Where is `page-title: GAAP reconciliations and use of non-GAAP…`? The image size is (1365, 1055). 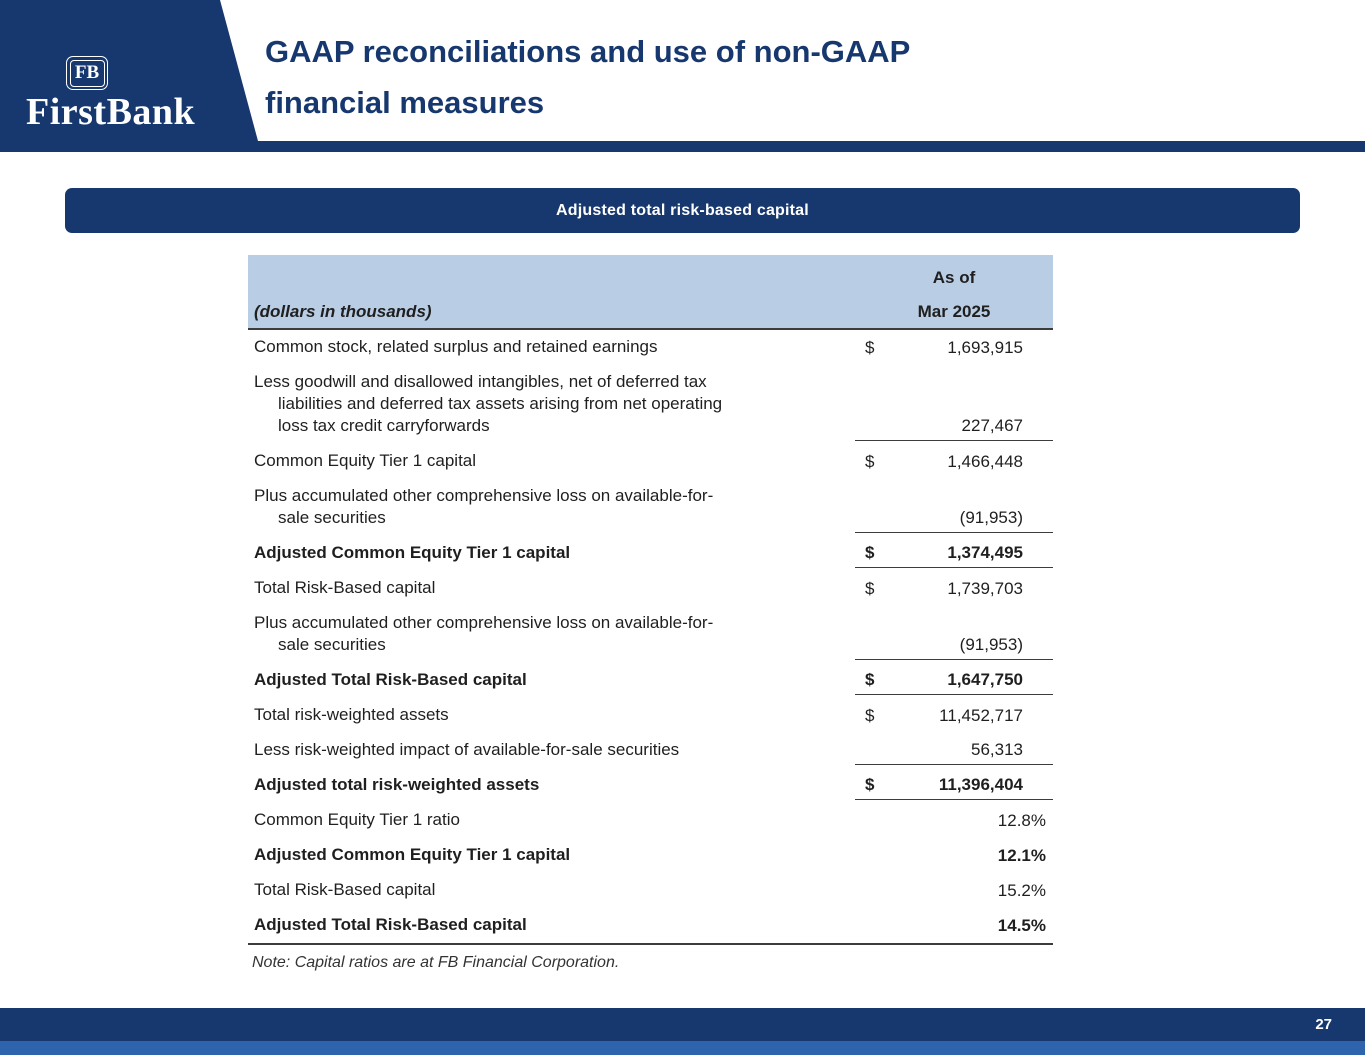 page-title: GAAP reconciliations and use of non-GAAP… is located at coordinates (588, 77).